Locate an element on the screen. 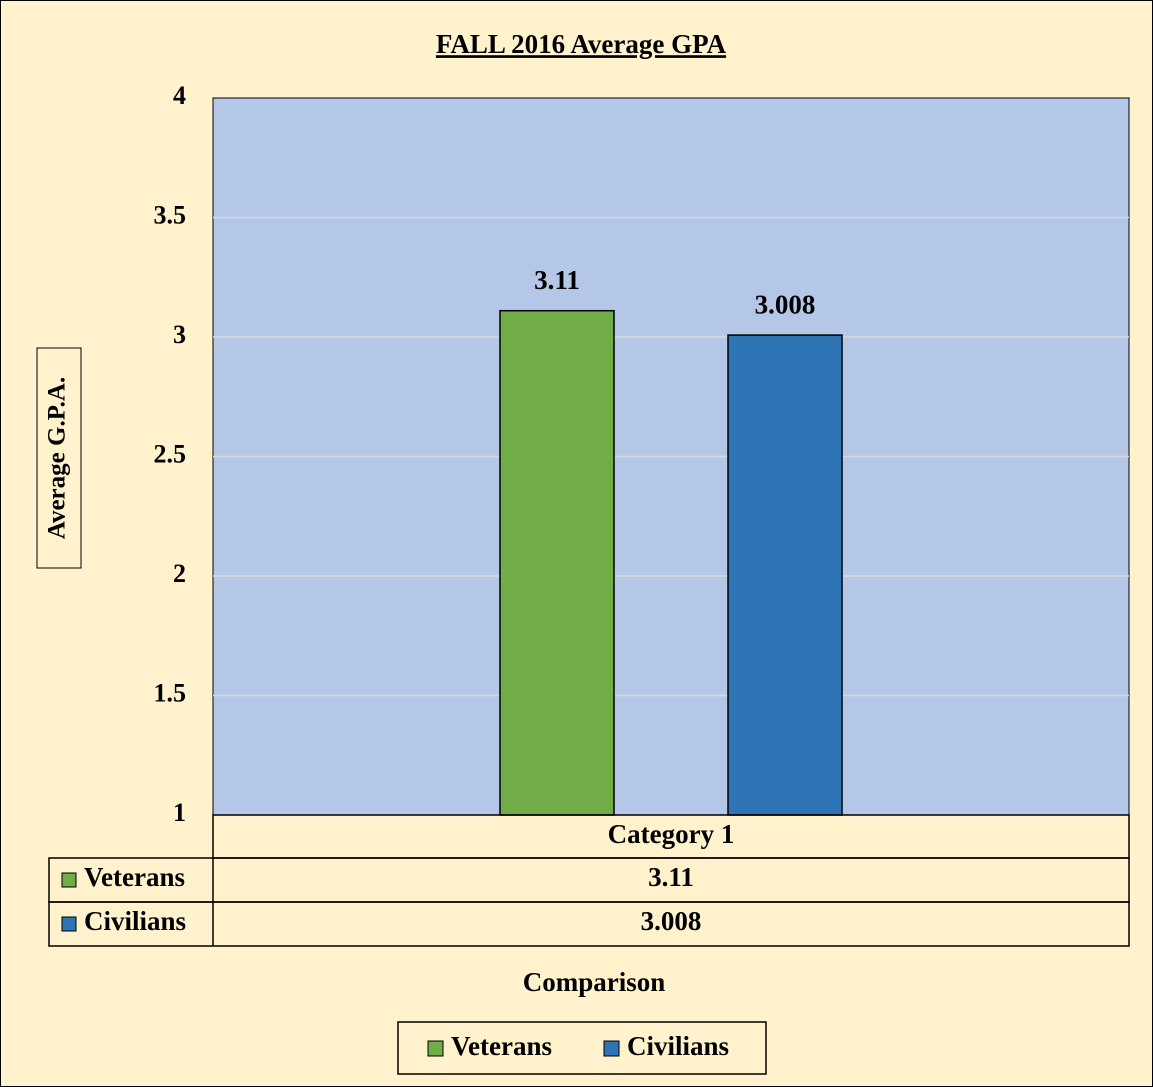  y-tick-label: 3.5 is located at coordinates (170, 214).